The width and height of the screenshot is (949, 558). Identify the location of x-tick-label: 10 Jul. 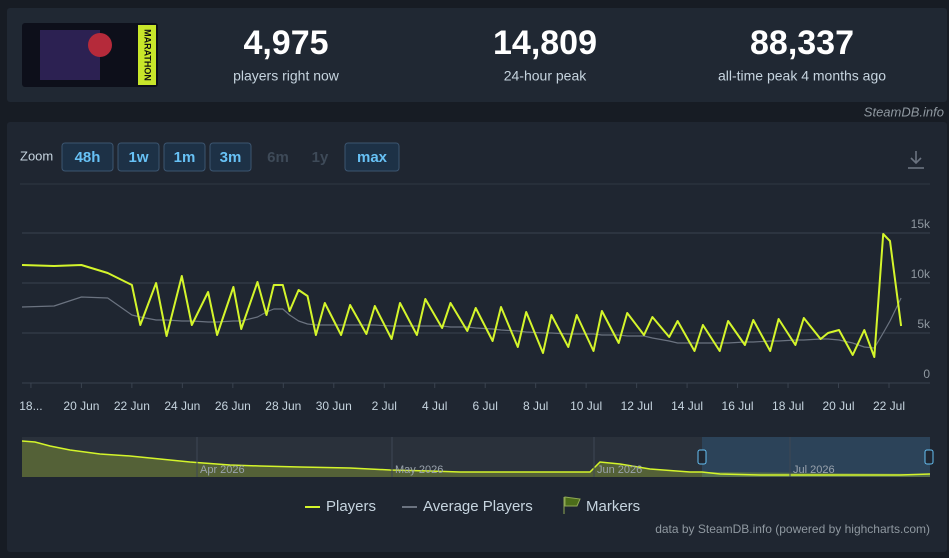
(586, 406).